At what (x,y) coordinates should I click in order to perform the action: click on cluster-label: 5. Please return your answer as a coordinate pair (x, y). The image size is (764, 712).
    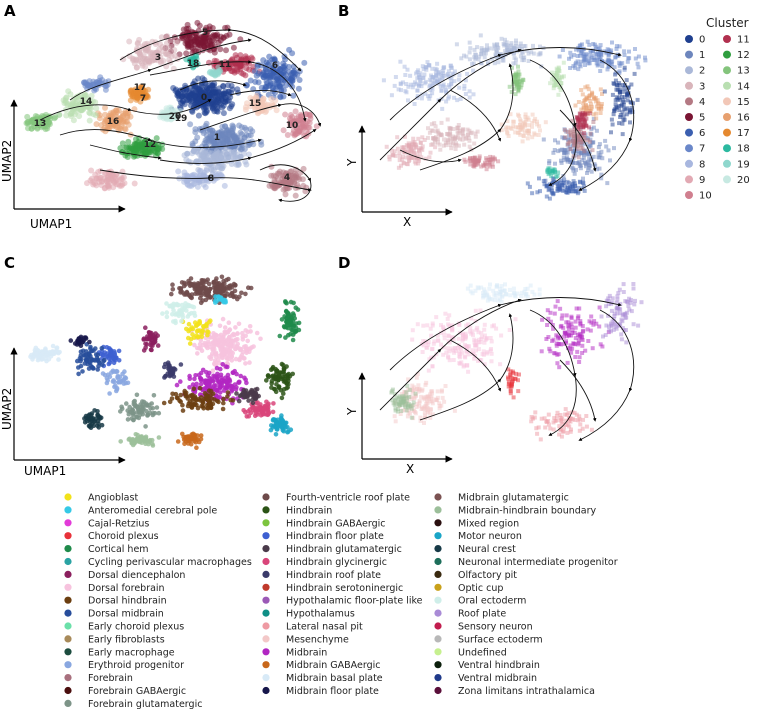
    Looking at the image, I should click on (205, 33).